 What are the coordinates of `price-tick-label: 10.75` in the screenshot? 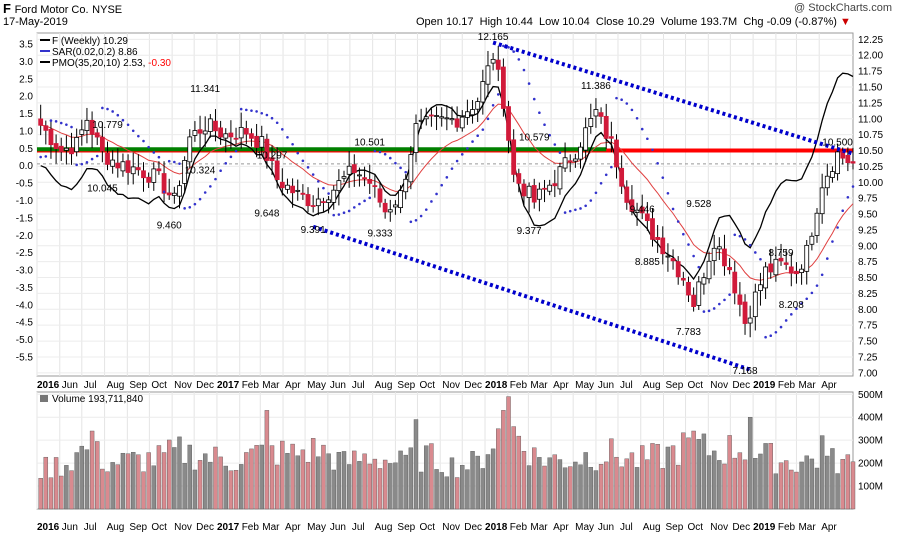 It's located at (870, 135).